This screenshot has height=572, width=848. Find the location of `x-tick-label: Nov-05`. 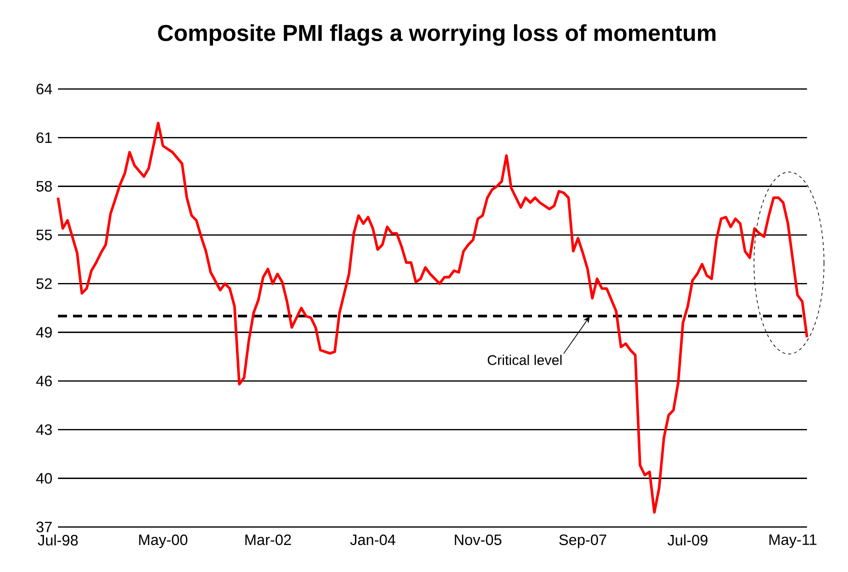

x-tick-label: Nov-05 is located at coordinates (478, 540).